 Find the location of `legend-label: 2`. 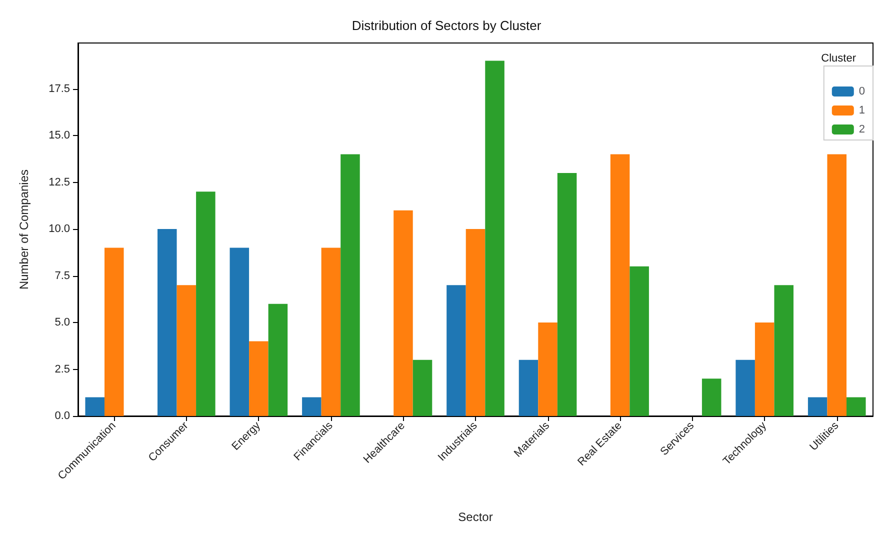

legend-label: 2 is located at coordinates (862, 130).